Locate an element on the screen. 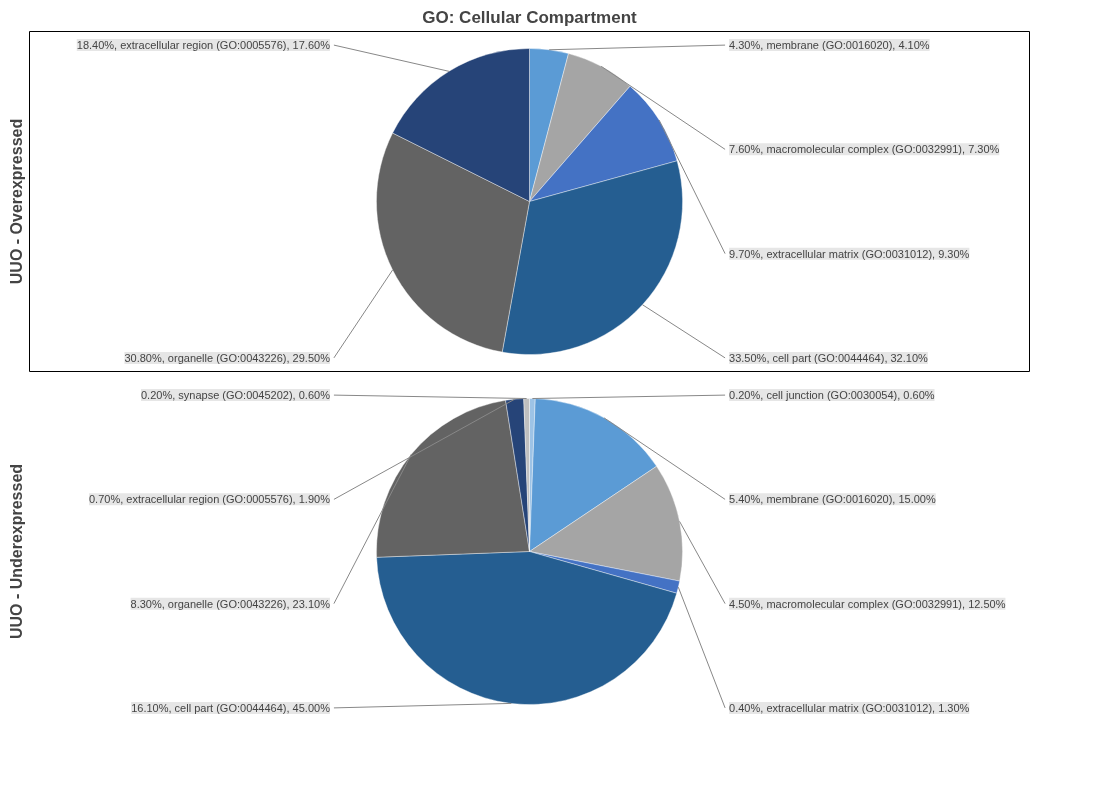  chart-title: GO: Cellular Compartment is located at coordinates (530, 17).